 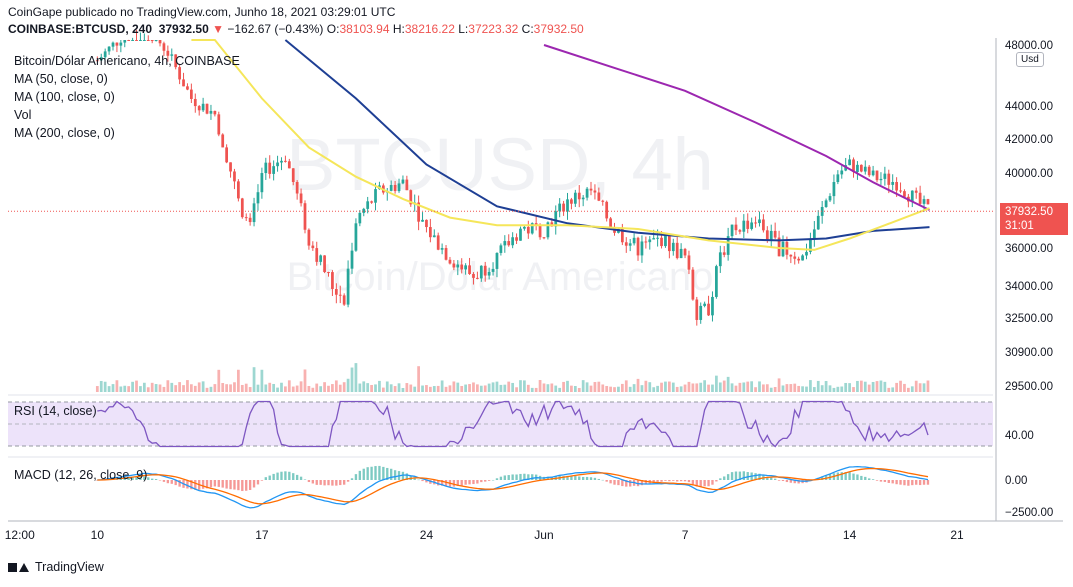 I want to click on watermark-symbol: BTCUSD, 4h, so click(x=500, y=164).